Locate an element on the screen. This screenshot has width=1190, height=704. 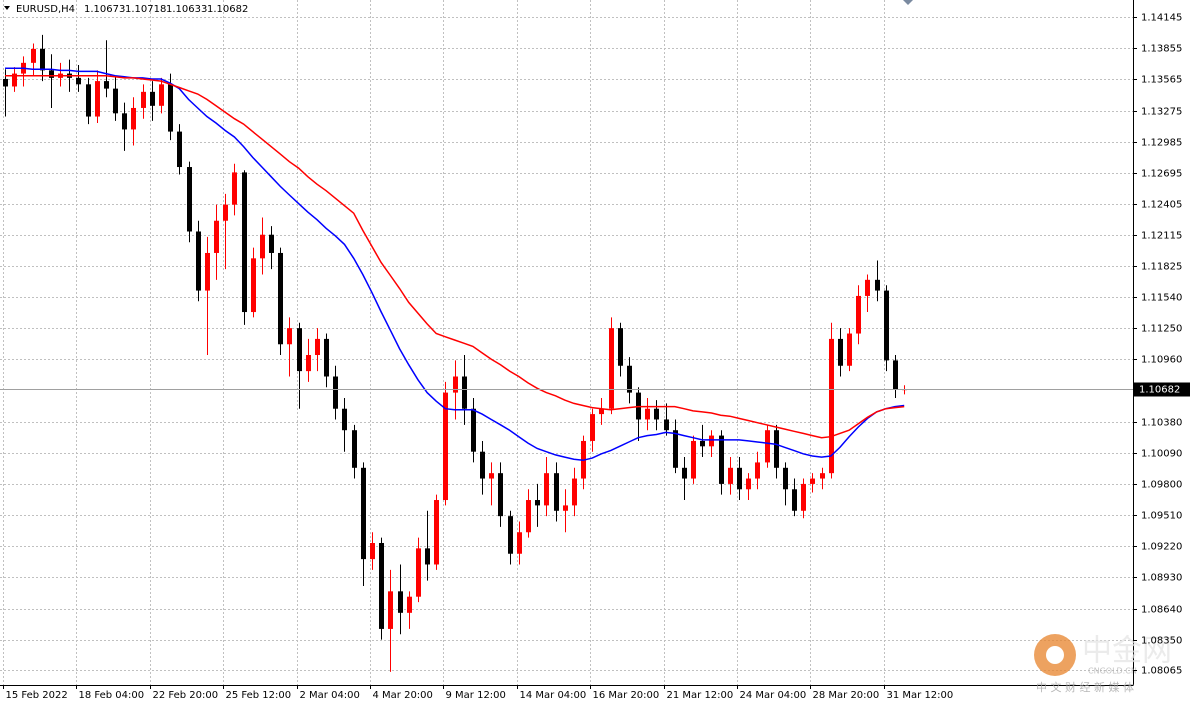
x-tick-label: 21 Mar 12:00 is located at coordinates (700, 695).